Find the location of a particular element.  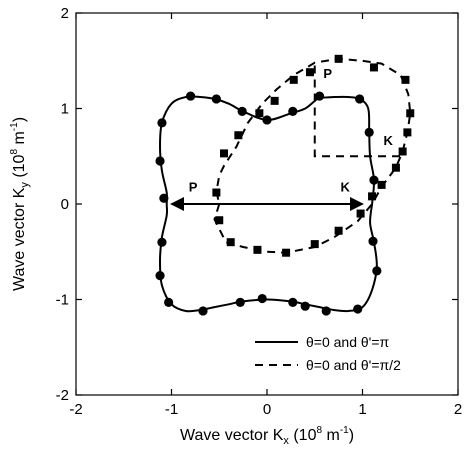

y-tick-label: 2 is located at coordinates (65, 13).